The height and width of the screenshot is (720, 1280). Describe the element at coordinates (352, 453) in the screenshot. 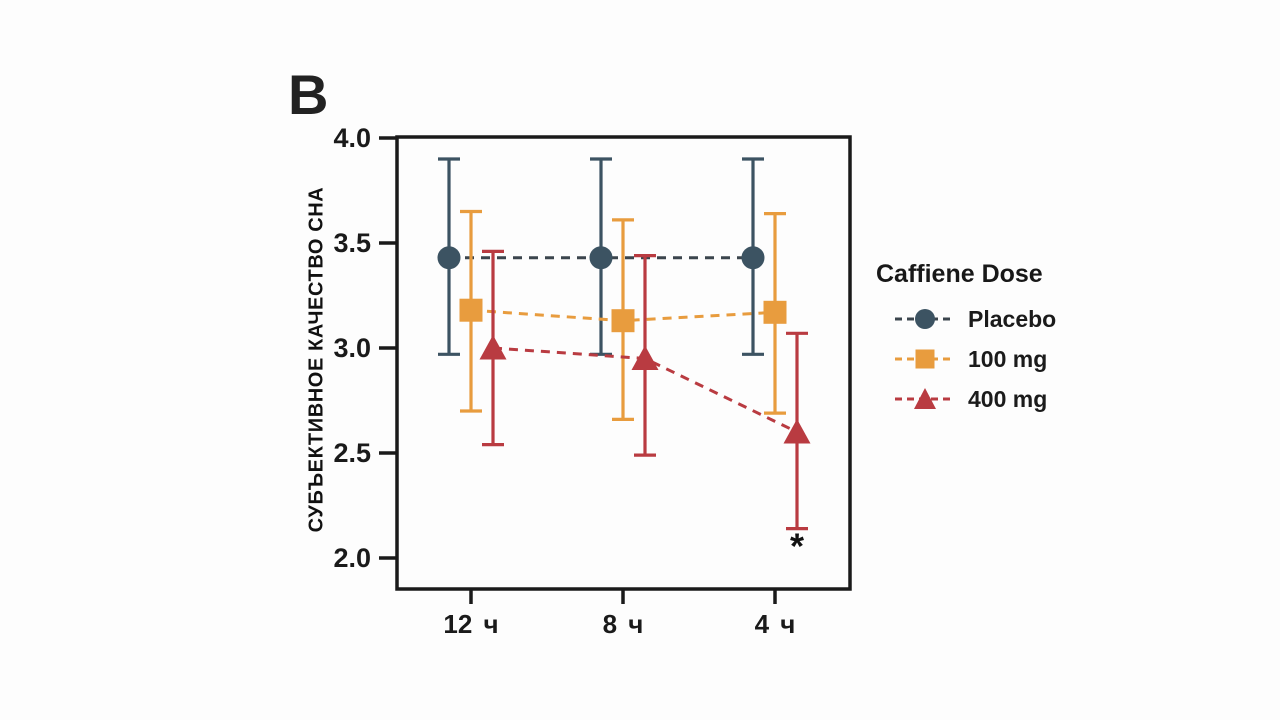

I see `y-axis-tick-label: 2.5` at that location.